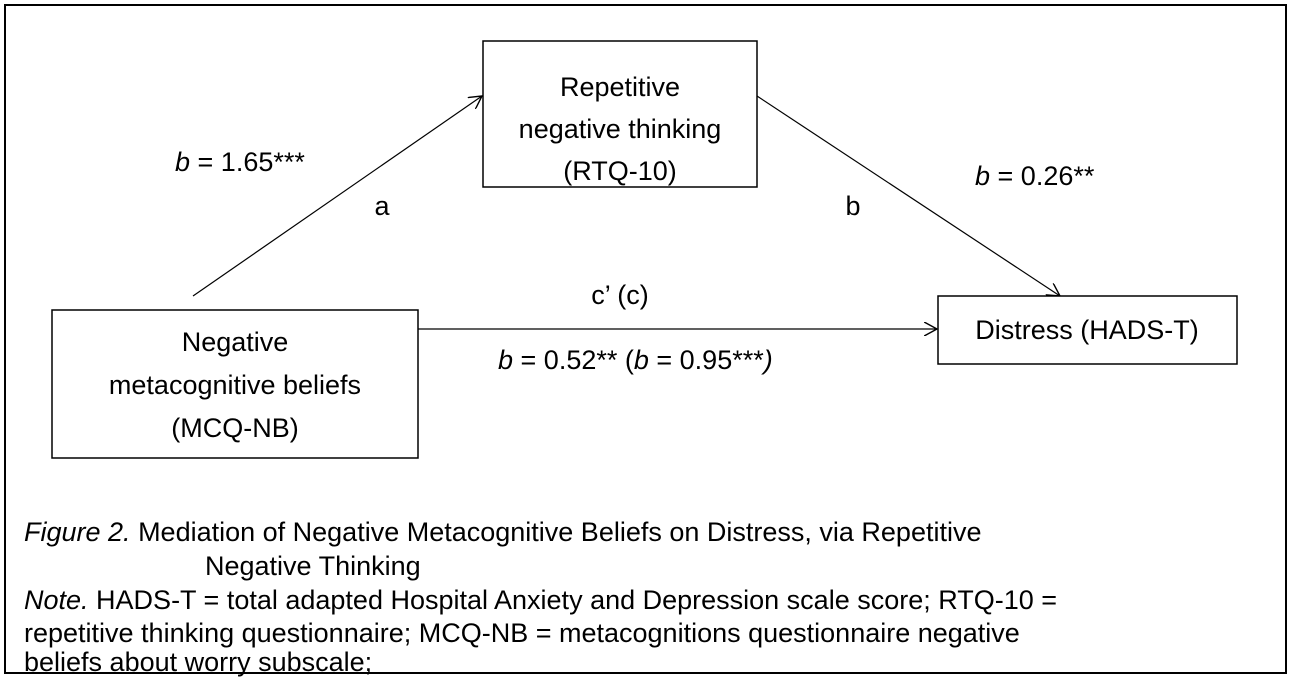  Describe the element at coordinates (382, 206) in the screenshot. I see `edge-name: a` at that location.